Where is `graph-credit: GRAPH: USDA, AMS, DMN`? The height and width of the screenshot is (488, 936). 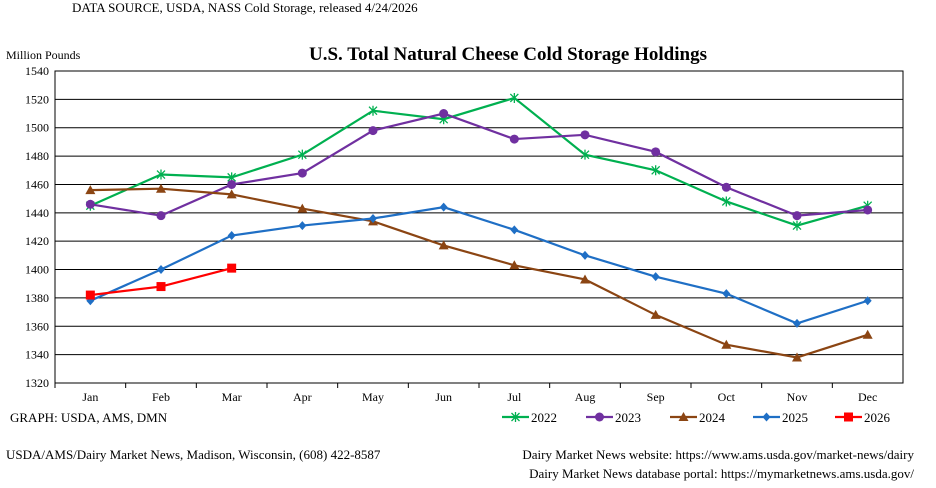
graph-credit: GRAPH: USDA, AMS, DMN is located at coordinates (89, 417).